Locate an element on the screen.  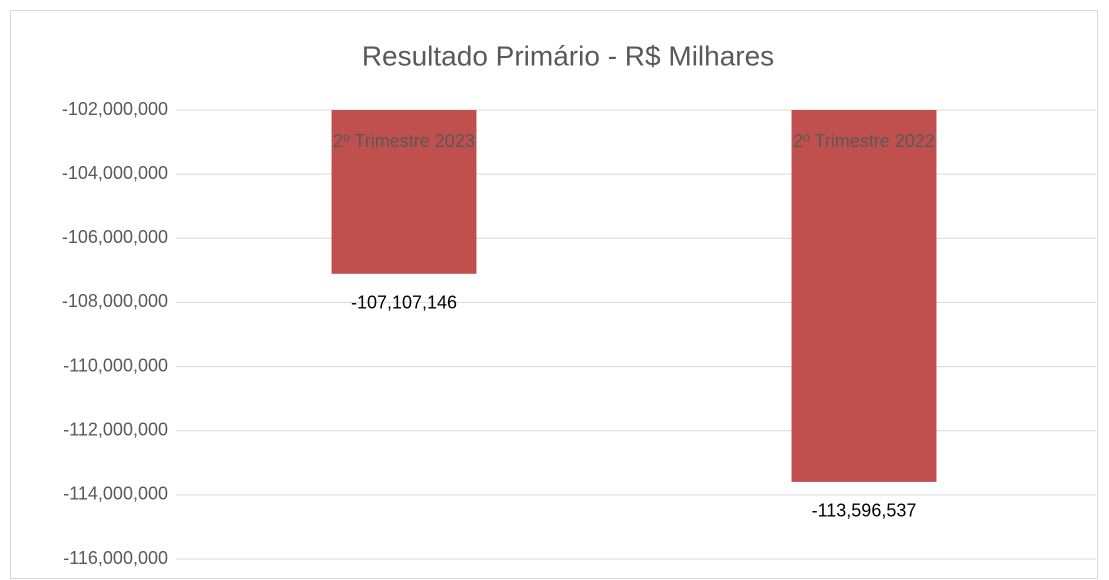
y-tick-label: -114,000,000 is located at coordinates (115, 494).